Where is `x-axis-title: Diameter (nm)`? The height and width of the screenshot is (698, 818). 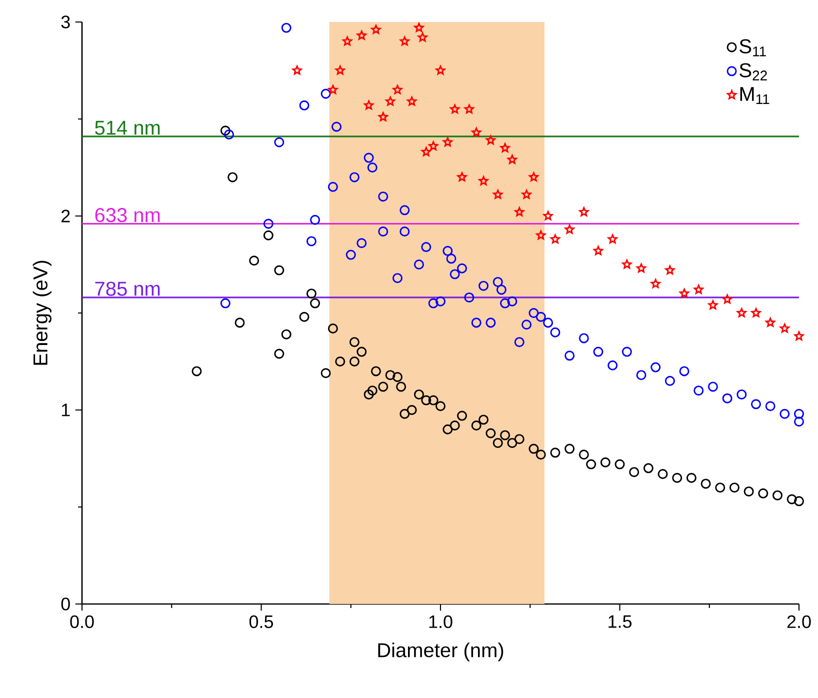
x-axis-title: Diameter (nm) is located at coordinates (441, 652).